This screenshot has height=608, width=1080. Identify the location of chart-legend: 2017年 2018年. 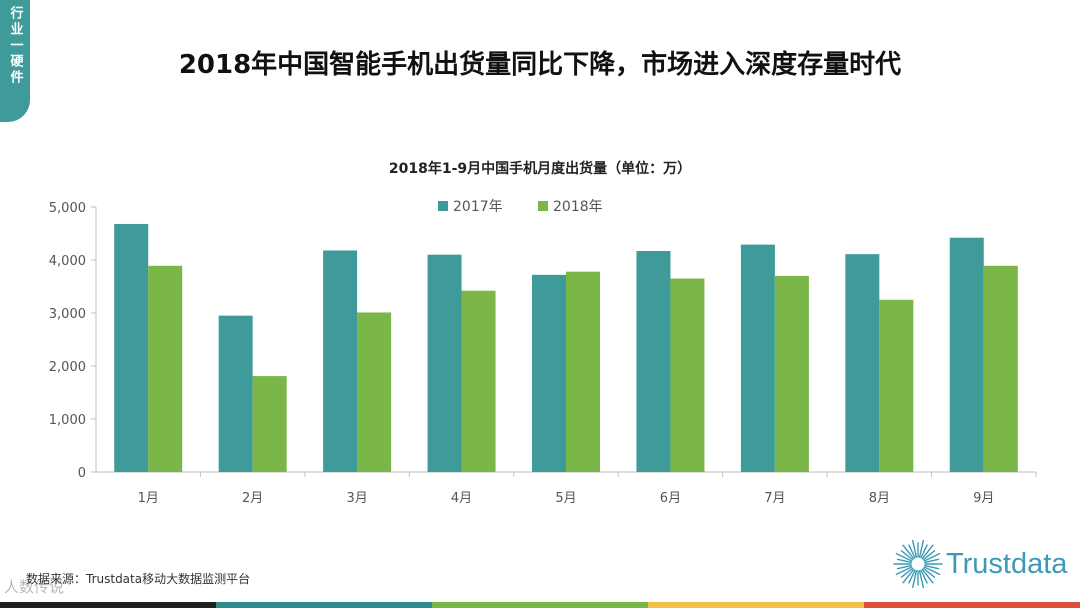
(520, 207).